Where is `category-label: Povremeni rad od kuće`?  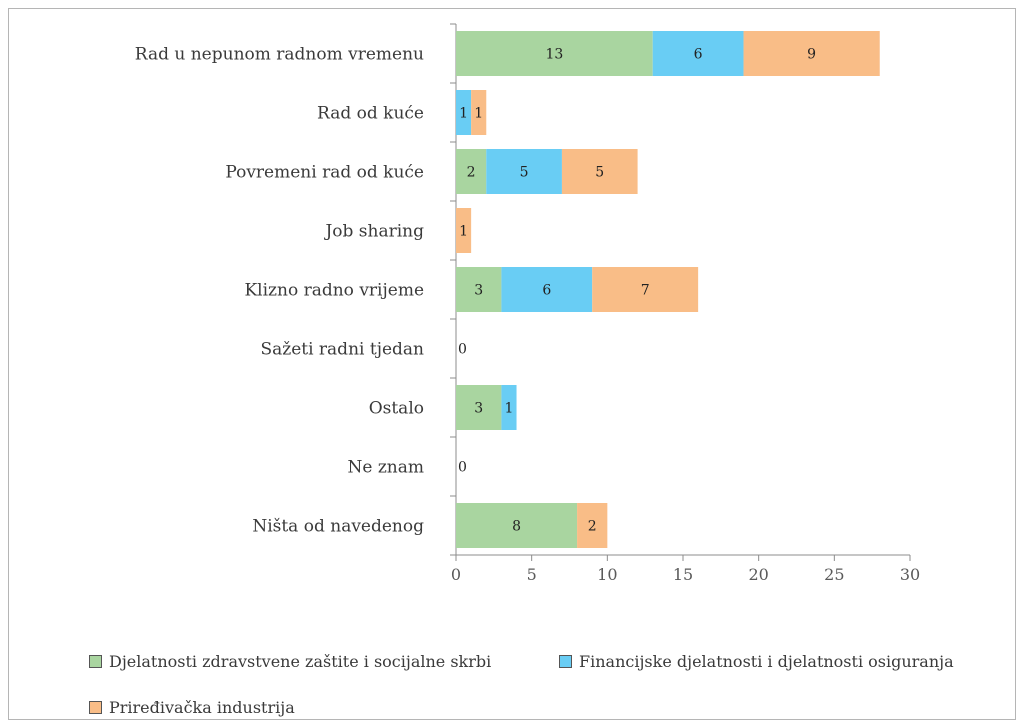 category-label: Povremeni rad od kuće is located at coordinates (324, 173).